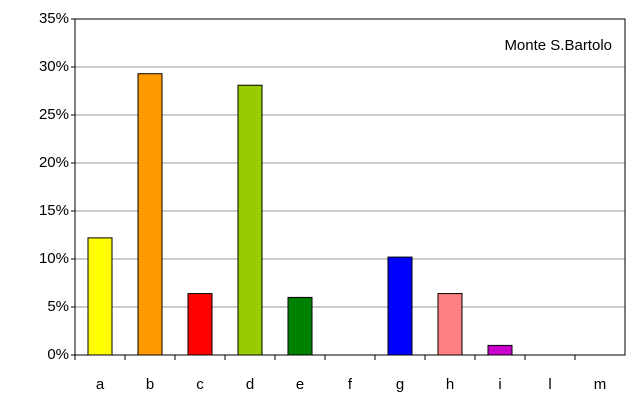 This screenshot has height=405, width=631. I want to click on chart-title: Monte S.Bartolo, so click(558, 45).